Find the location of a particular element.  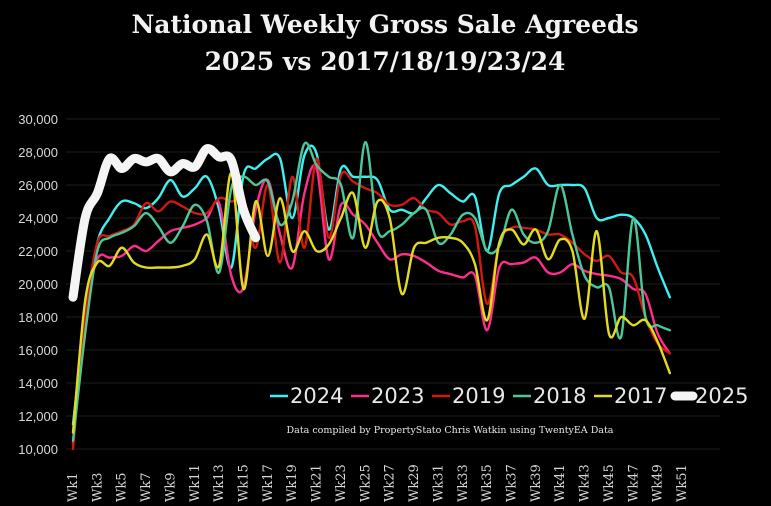

y-tick-label: 20,000 is located at coordinates (38, 284).